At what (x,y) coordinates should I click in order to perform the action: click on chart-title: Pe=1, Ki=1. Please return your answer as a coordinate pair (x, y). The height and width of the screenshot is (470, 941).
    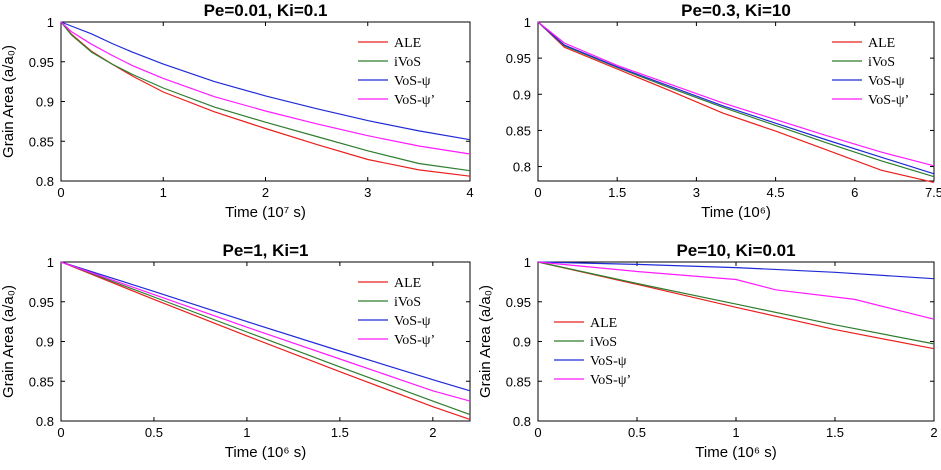
    Looking at the image, I should click on (265, 250).